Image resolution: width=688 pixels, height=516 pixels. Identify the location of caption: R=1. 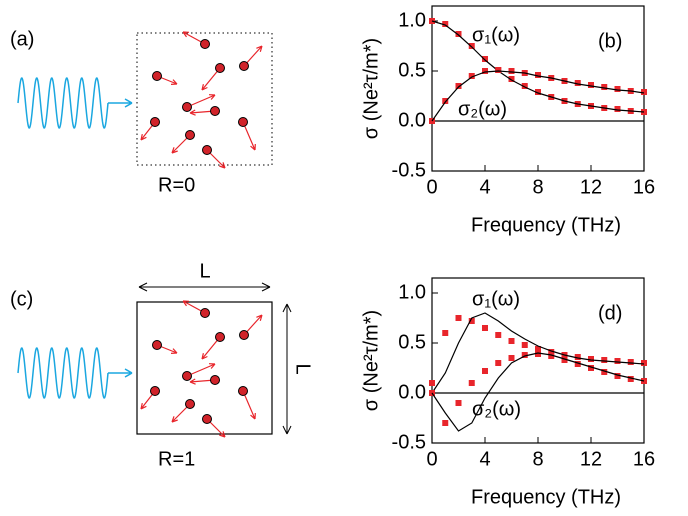
(176, 459).